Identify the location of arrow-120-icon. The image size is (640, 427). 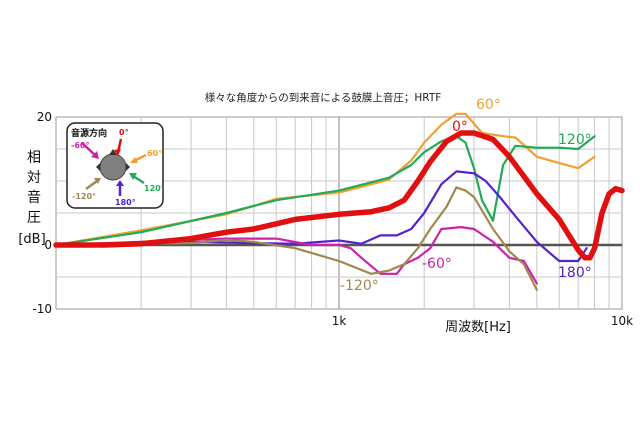
(138, 179).